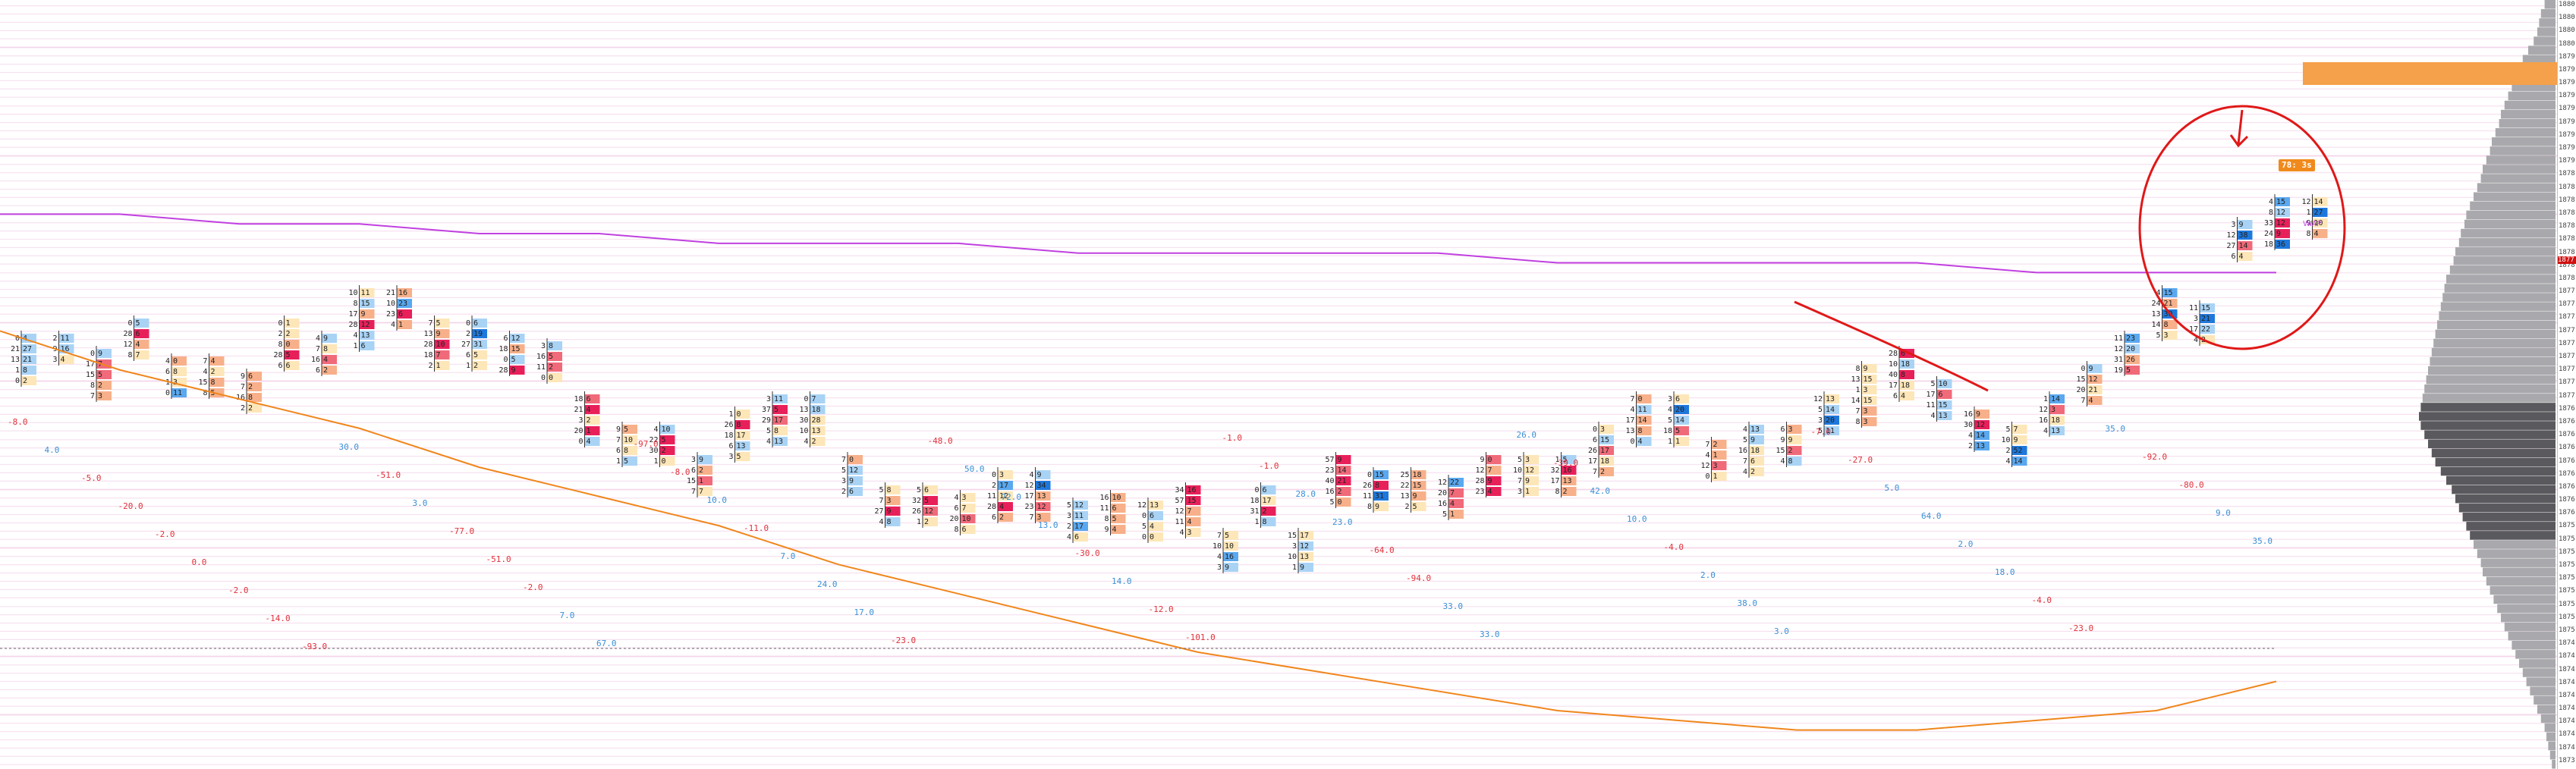 The width and height of the screenshot is (2576, 769). I want to click on delta-label: 7.0, so click(788, 556).